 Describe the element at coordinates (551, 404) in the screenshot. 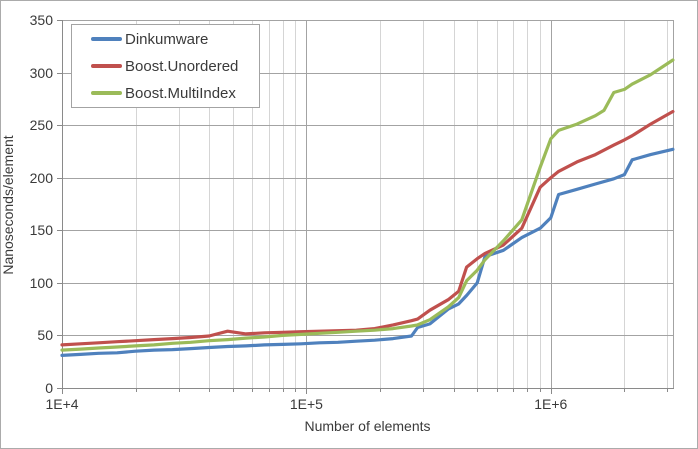

I see `x-tick-label: 1E+6` at that location.